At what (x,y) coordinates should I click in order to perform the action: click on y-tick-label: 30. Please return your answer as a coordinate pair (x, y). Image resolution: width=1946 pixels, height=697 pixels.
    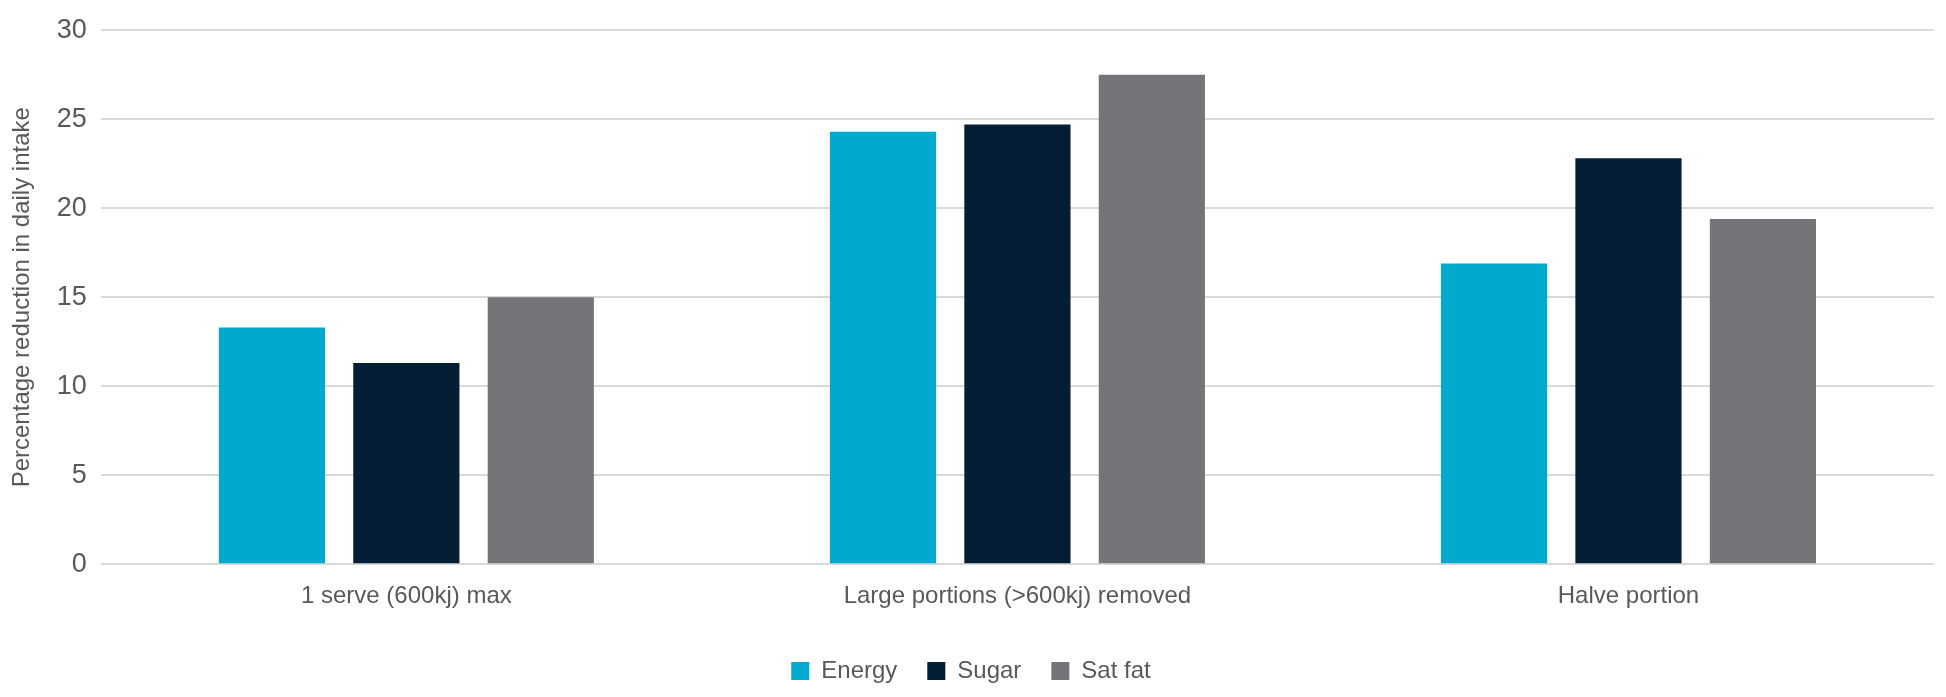
    Looking at the image, I should click on (71, 28).